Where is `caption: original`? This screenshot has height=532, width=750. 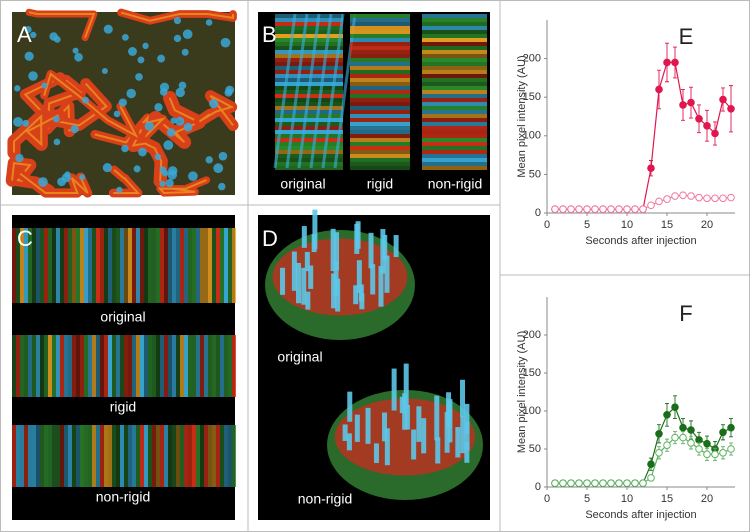
caption: original is located at coordinates (299, 357).